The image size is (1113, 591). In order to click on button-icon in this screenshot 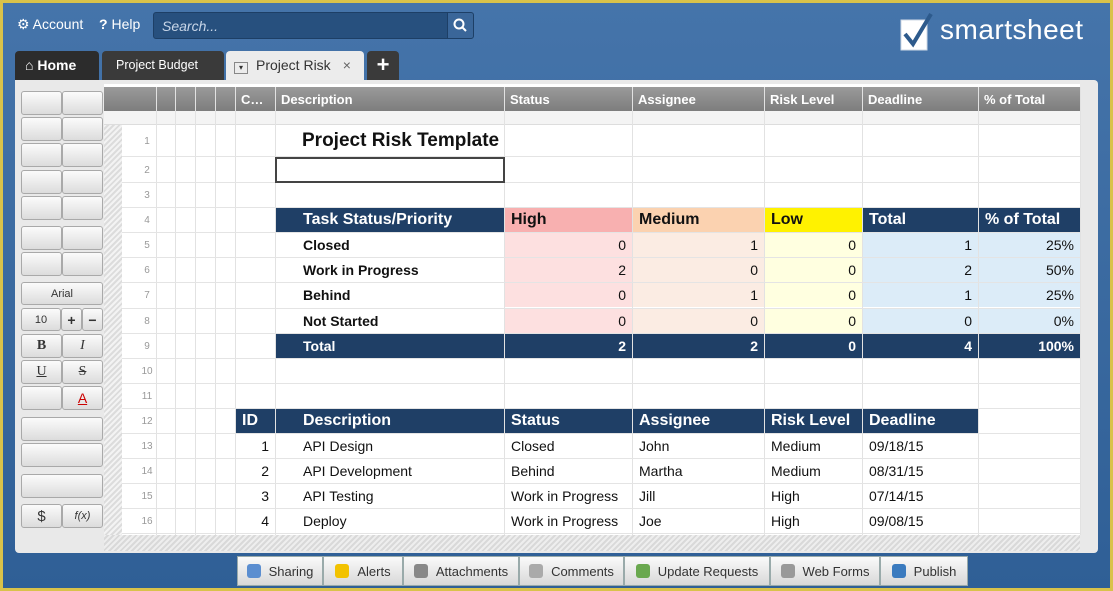, I will do `click(342, 571)`.